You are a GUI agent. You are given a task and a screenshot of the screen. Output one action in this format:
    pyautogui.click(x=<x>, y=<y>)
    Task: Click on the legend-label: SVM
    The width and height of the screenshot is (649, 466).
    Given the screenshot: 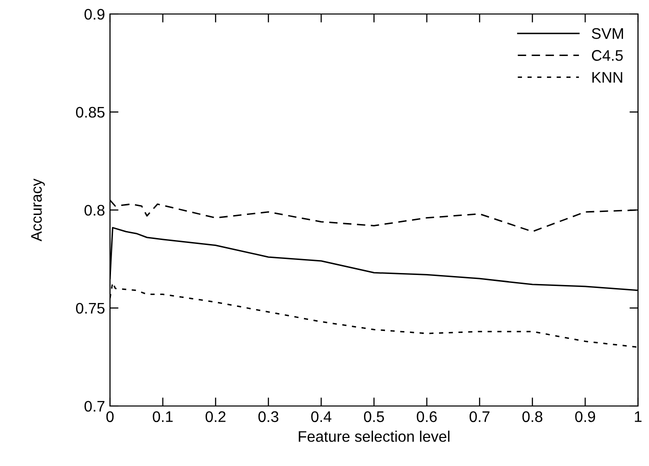 What is the action you would take?
    pyautogui.click(x=607, y=33)
    